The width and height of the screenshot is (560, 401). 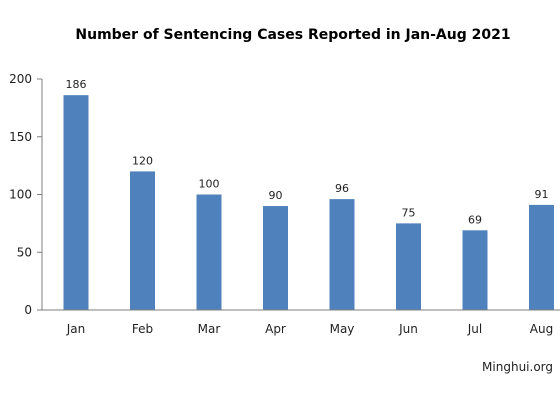 What do you see at coordinates (542, 194) in the screenshot?
I see `data-label-aug: 91` at bounding box center [542, 194].